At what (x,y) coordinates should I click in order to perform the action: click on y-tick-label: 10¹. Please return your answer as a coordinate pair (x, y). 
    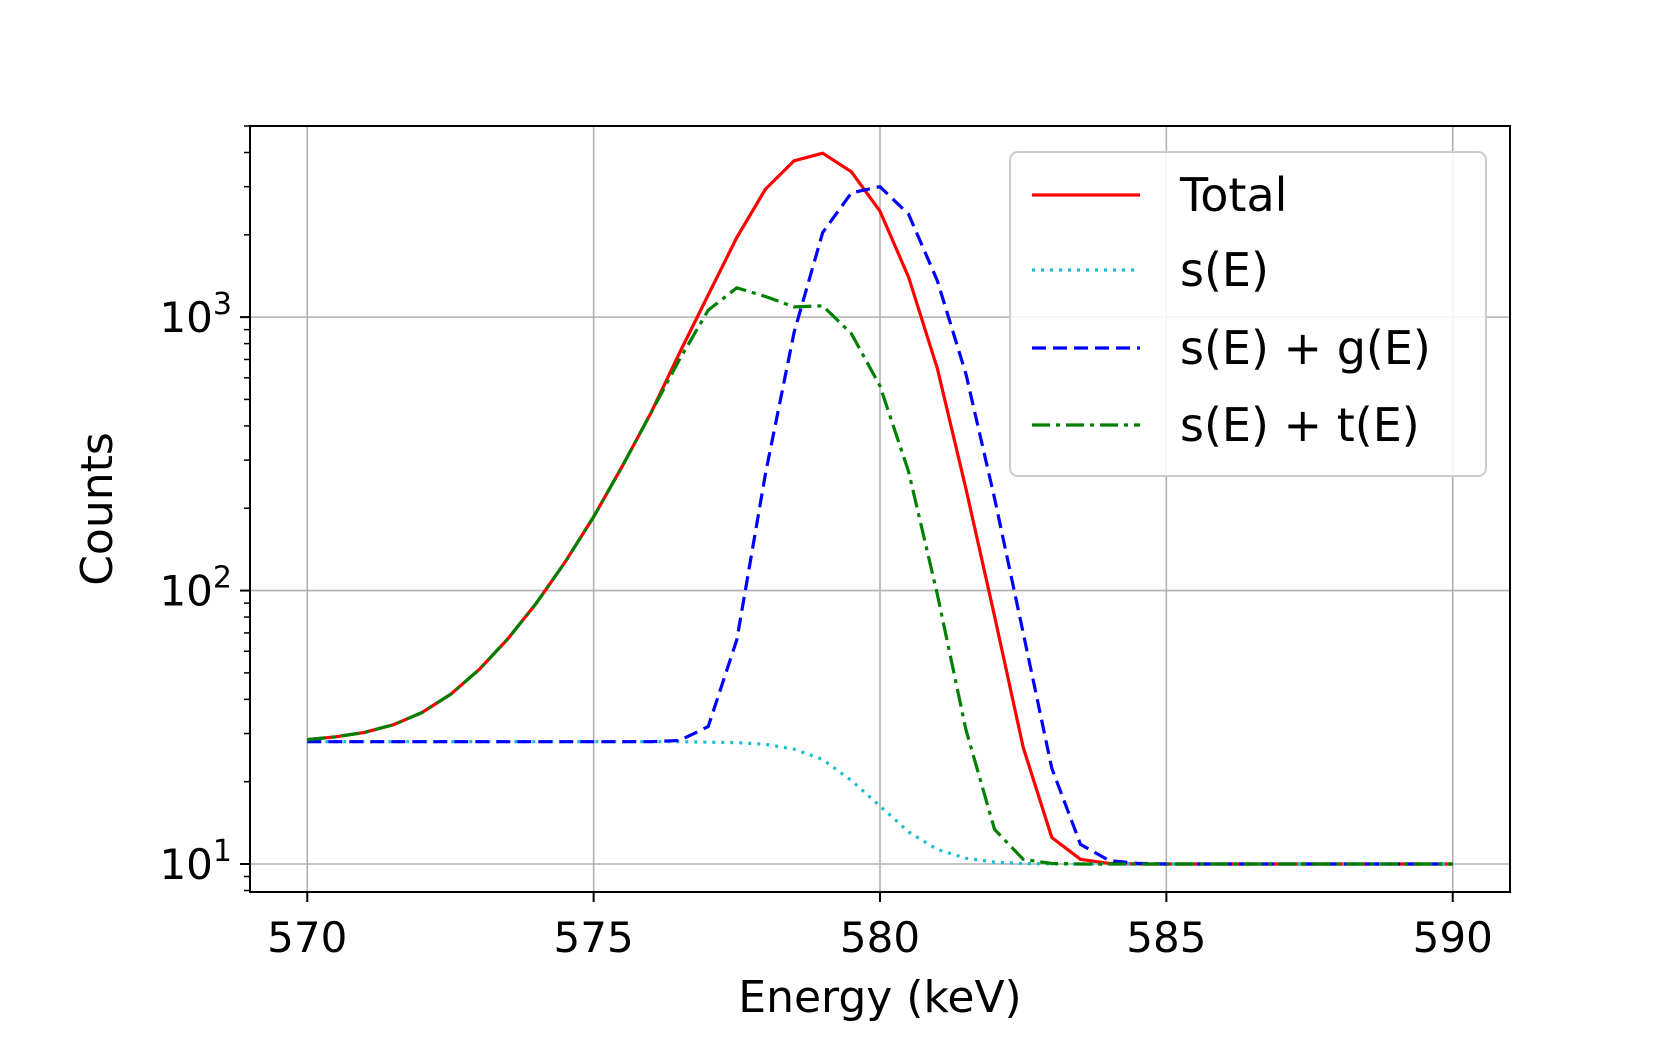
    Looking at the image, I should click on (195, 861).